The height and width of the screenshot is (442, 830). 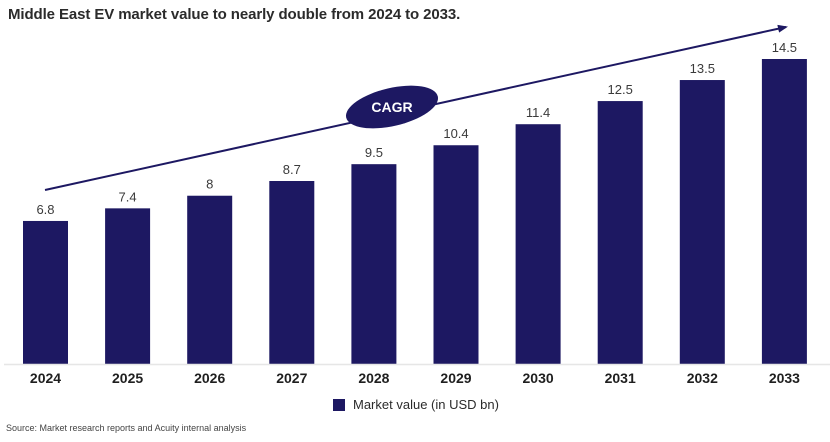 What do you see at coordinates (292, 272) in the screenshot?
I see `bar-2027` at bounding box center [292, 272].